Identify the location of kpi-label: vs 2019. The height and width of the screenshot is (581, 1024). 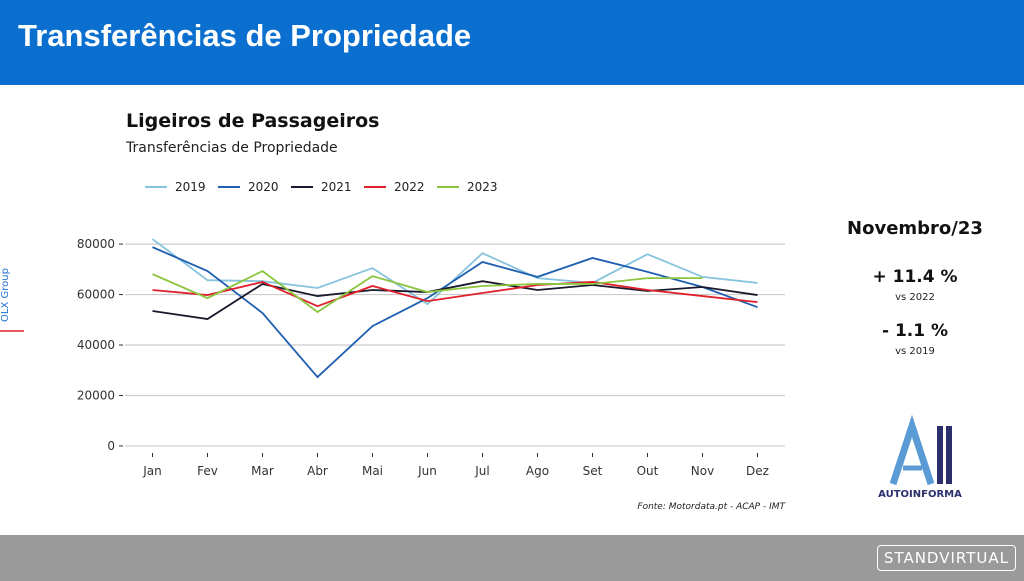
(915, 351).